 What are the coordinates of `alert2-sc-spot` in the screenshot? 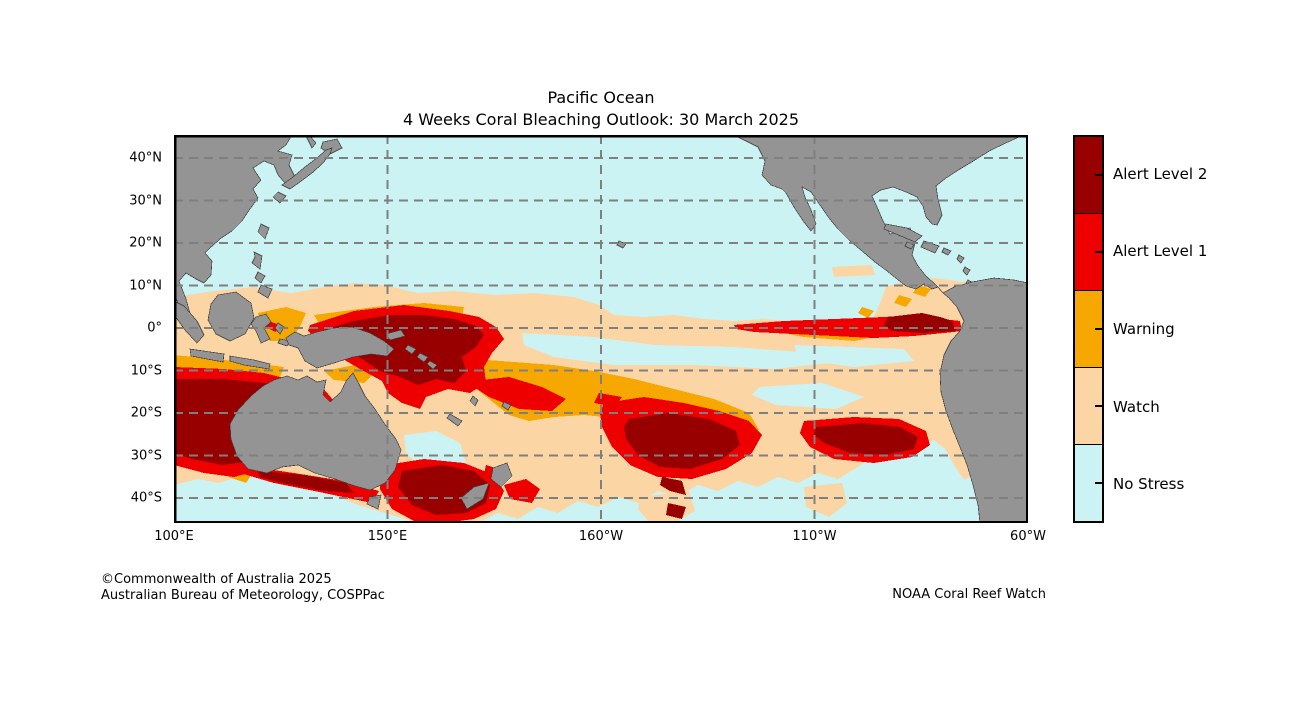 It's located at (676, 511).